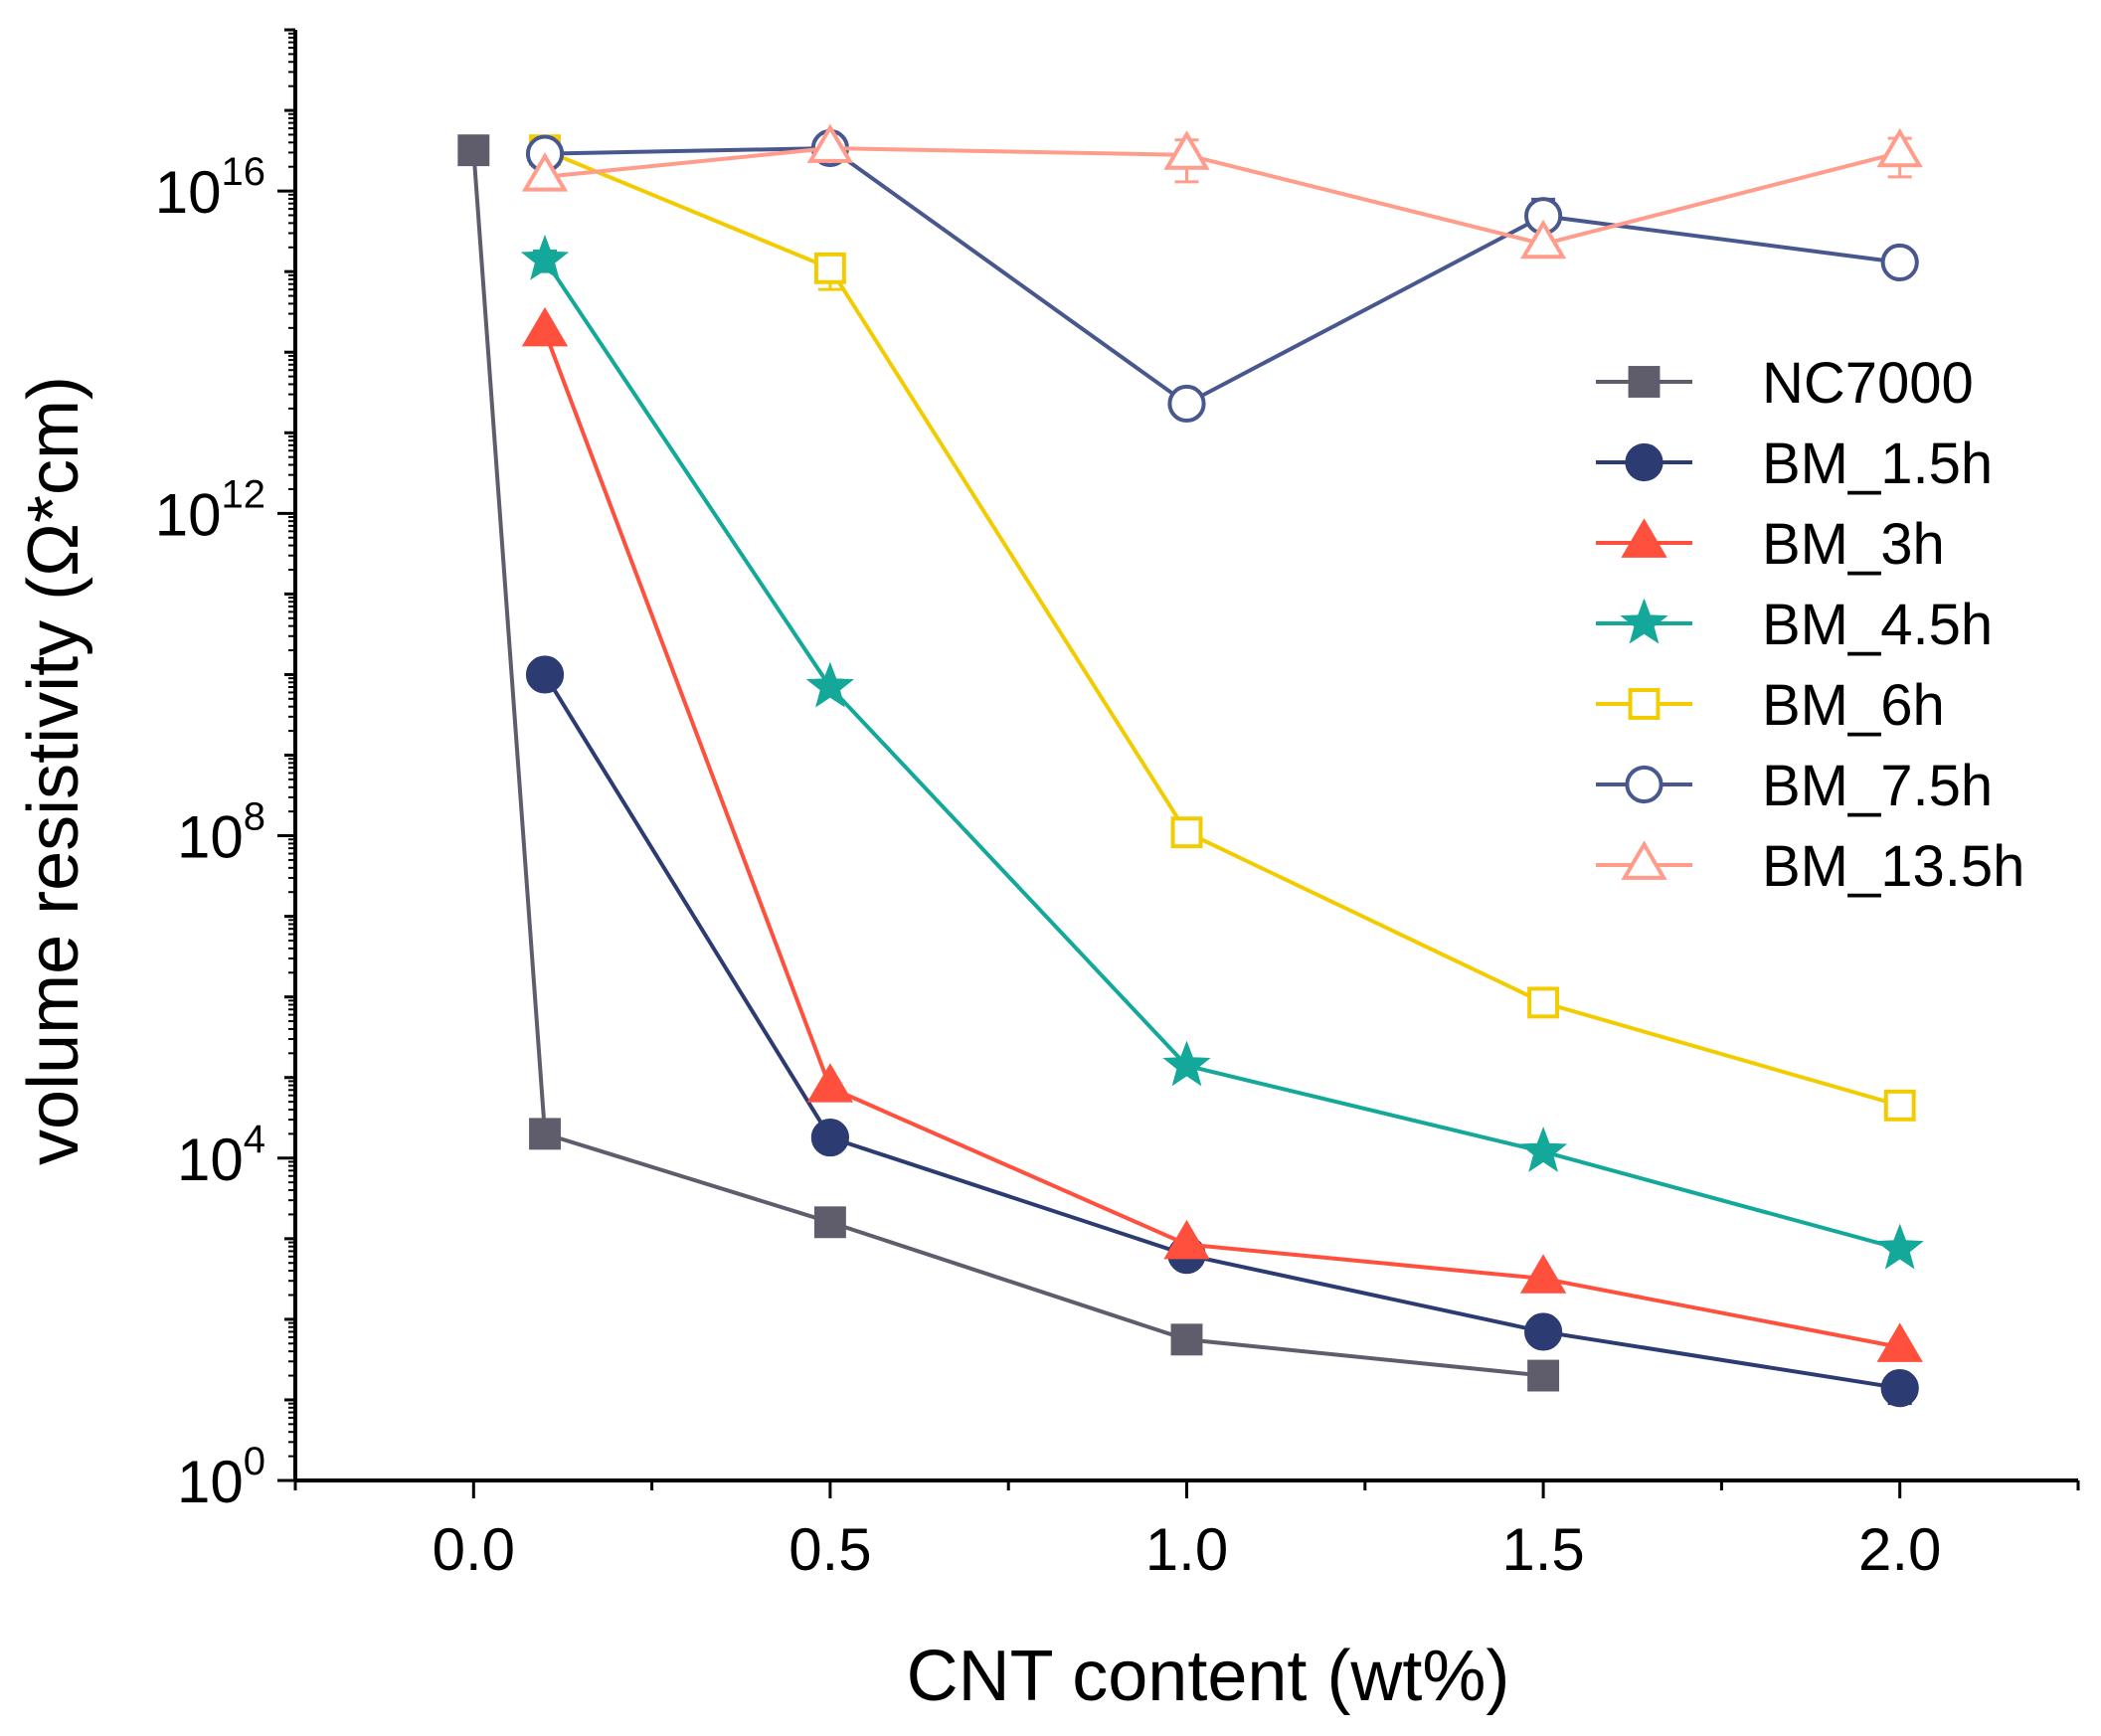  I want to click on legend-item: BM_6h, so click(1770, 705).